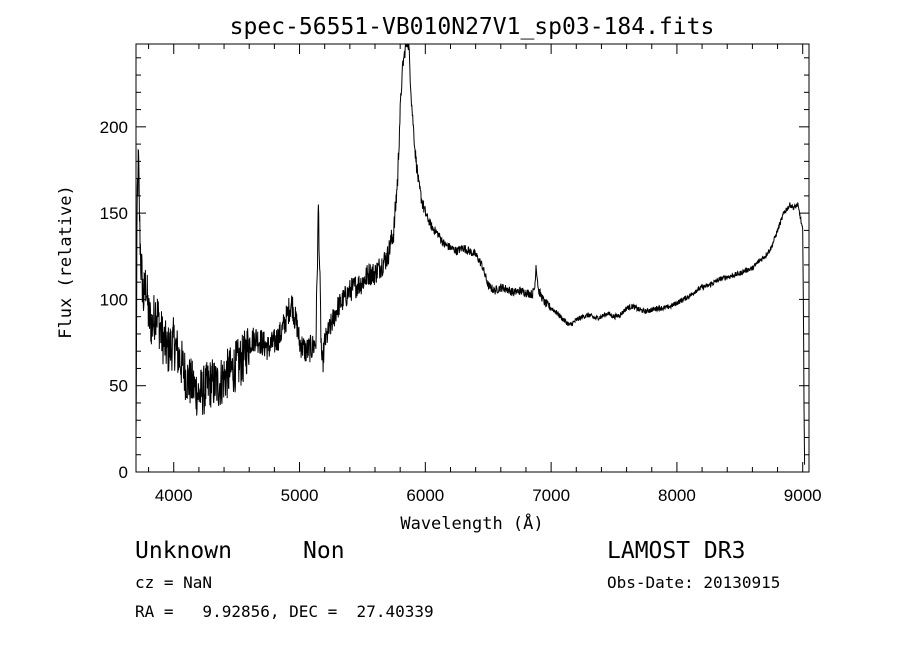 The height and width of the screenshot is (649, 900). Describe the element at coordinates (677, 495) in the screenshot. I see `x-tick-label: 8000` at that location.